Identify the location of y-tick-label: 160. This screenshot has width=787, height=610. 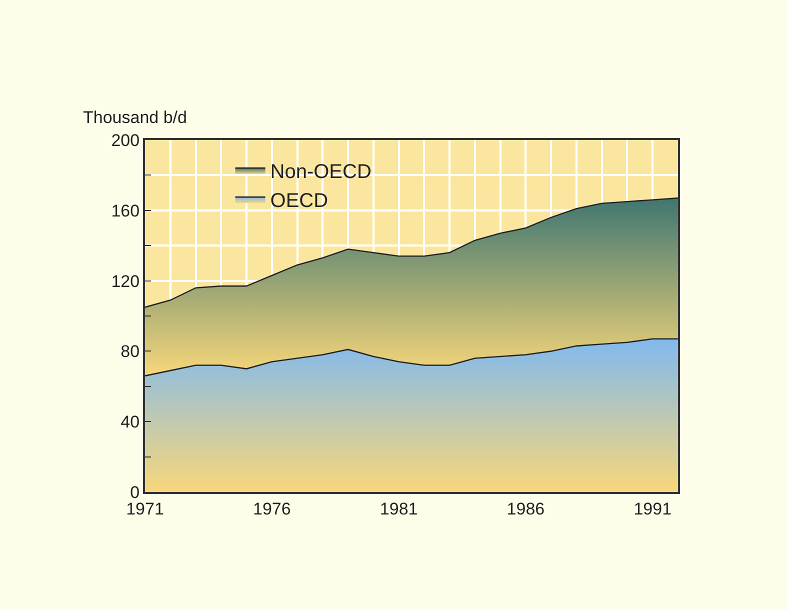
(125, 210).